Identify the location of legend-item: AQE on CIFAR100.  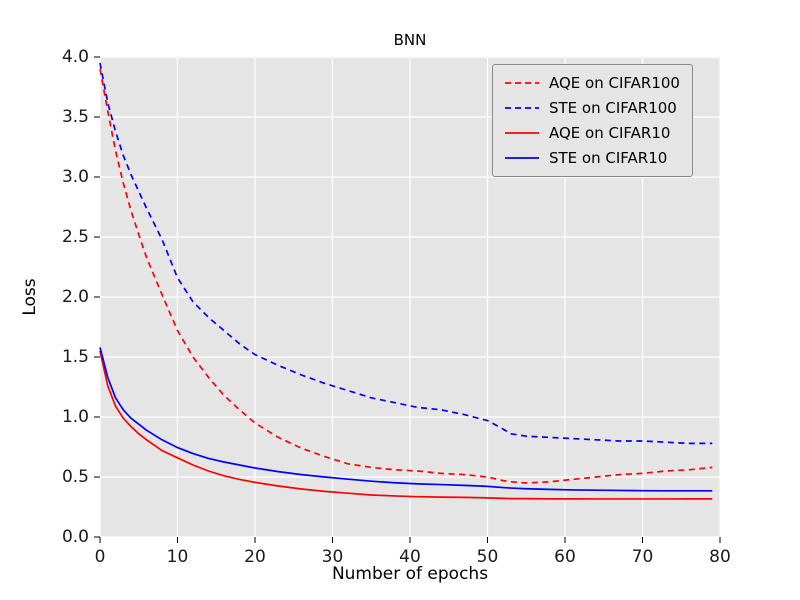
(592, 83).